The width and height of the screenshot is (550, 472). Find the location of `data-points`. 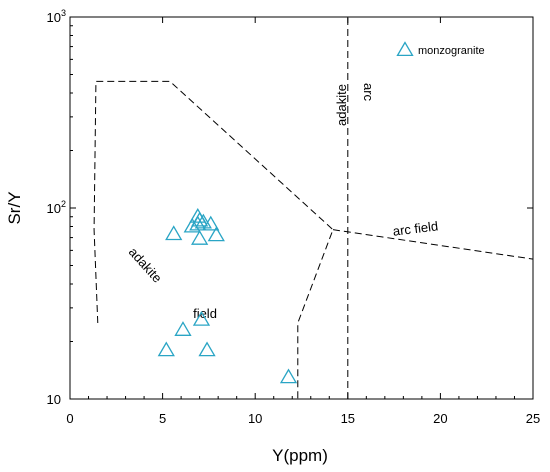

data-points is located at coordinates (227, 295).